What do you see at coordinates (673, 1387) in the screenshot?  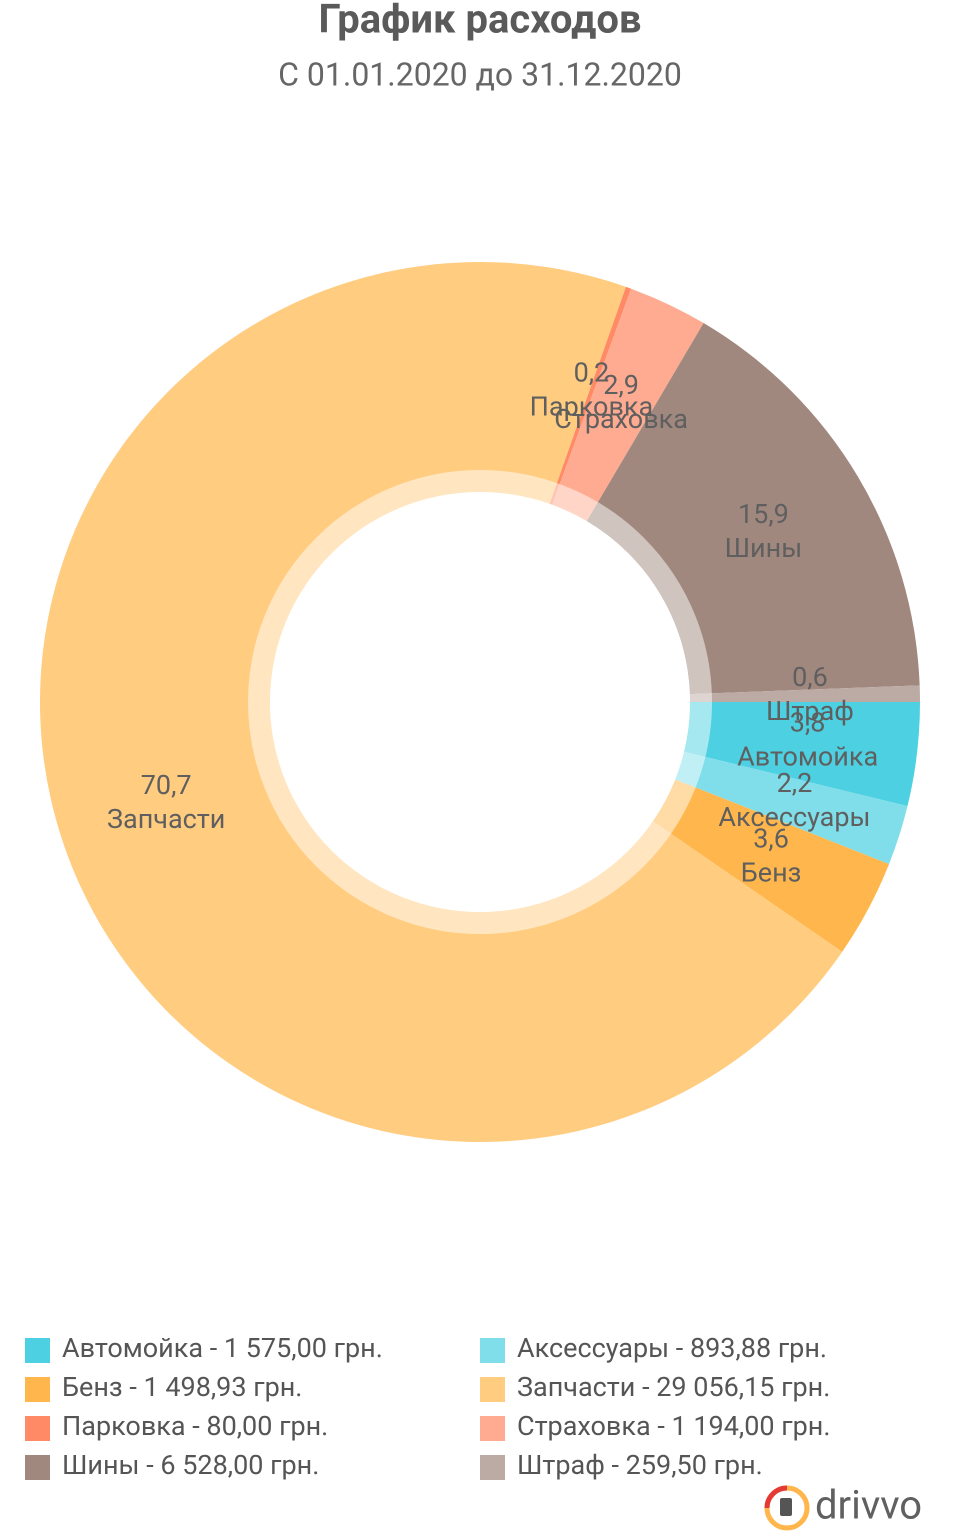 I see `legend-label: Запчасти - 29 056,15 грн.` at bounding box center [673, 1387].